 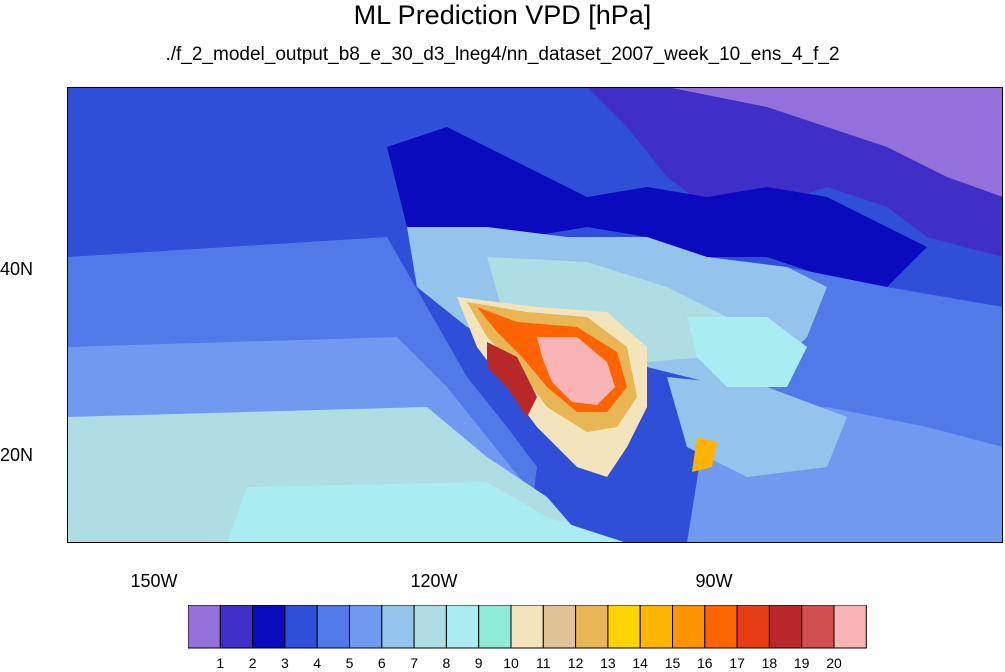 I want to click on lat-label-40n: 40N, so click(x=17, y=269).